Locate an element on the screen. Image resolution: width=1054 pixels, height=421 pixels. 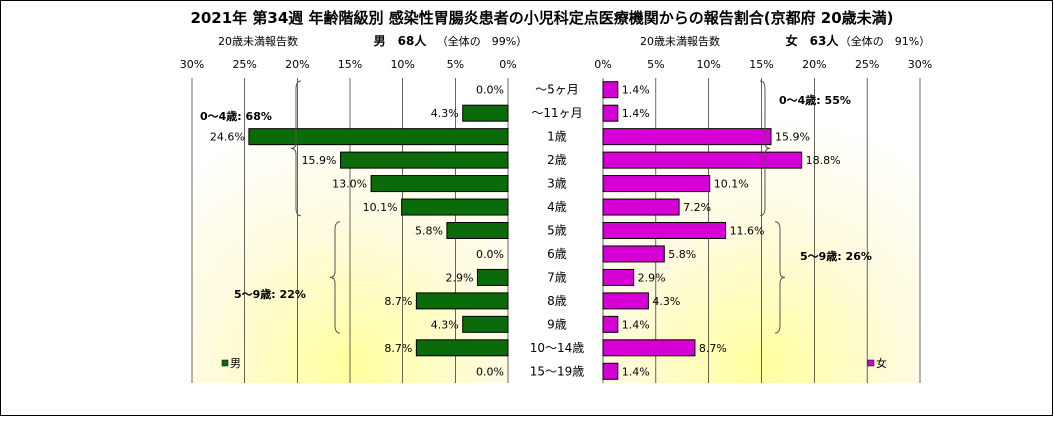
data-label-male: 10.1% is located at coordinates (380, 207).